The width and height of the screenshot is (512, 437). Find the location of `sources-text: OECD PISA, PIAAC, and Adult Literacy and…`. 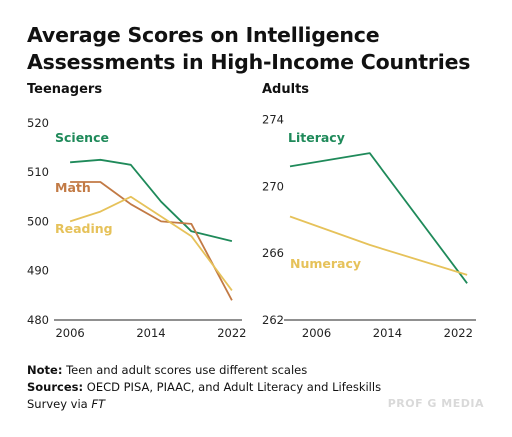

sources-text: OECD PISA, PIAAC, and Adult Literacy and… is located at coordinates (204, 395).